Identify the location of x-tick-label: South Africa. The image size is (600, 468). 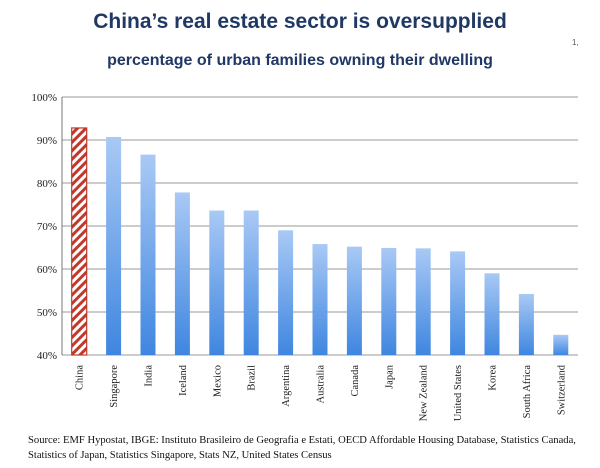
(527, 392).